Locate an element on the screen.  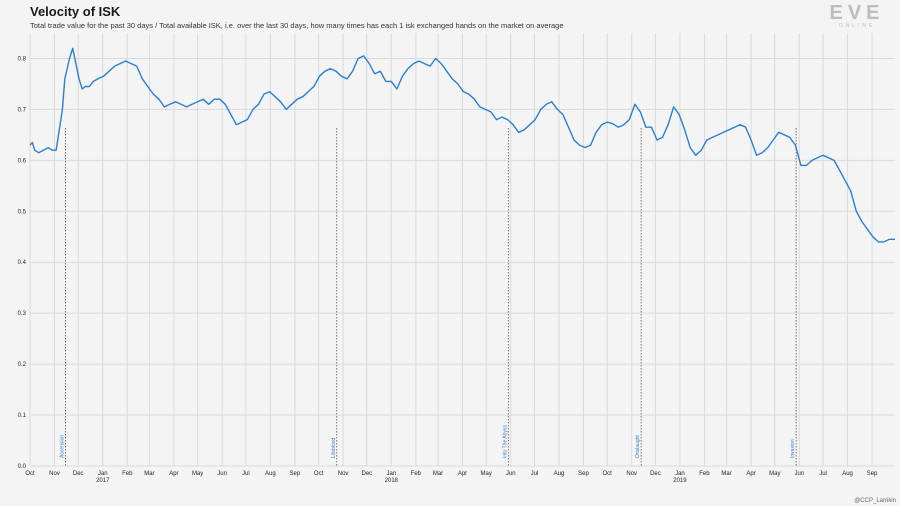
y-tick-label: 0.3 is located at coordinates (22, 314).